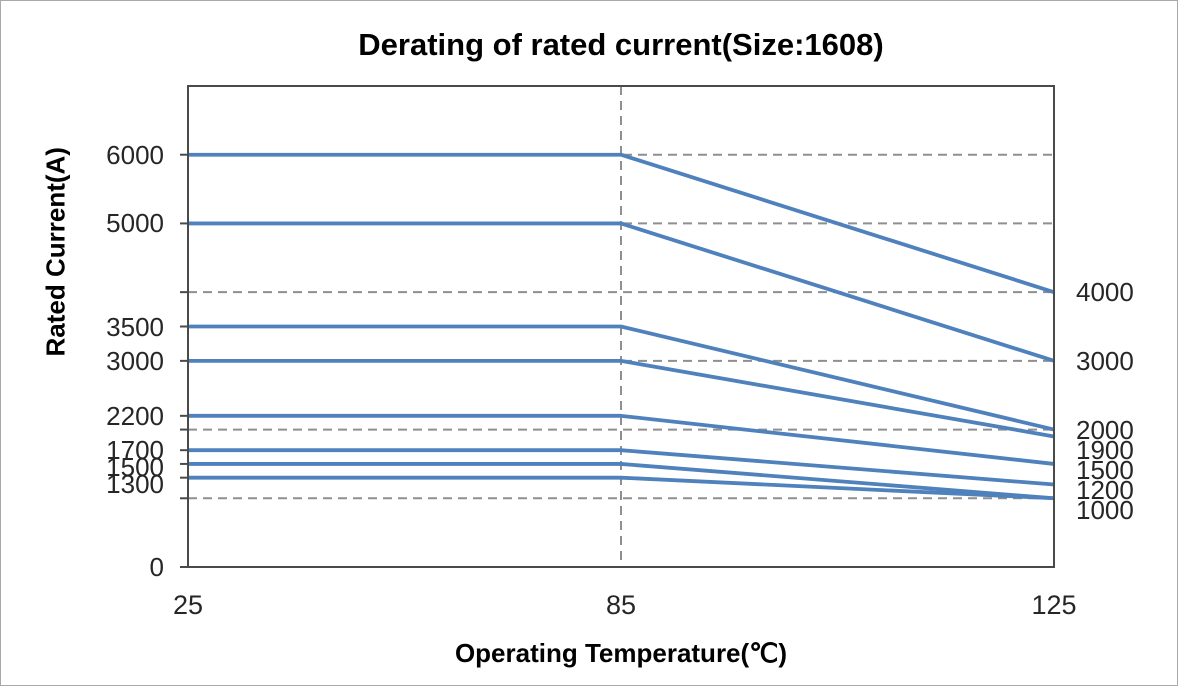  I want to click on end-label-1200: 1200, so click(1105, 489).